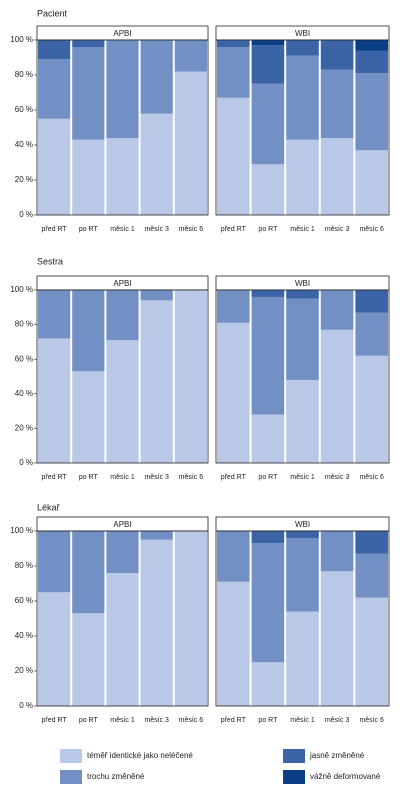 The width and height of the screenshot is (413, 800). What do you see at coordinates (345, 776) in the screenshot?
I see `legend-label: vážně deformované` at bounding box center [345, 776].